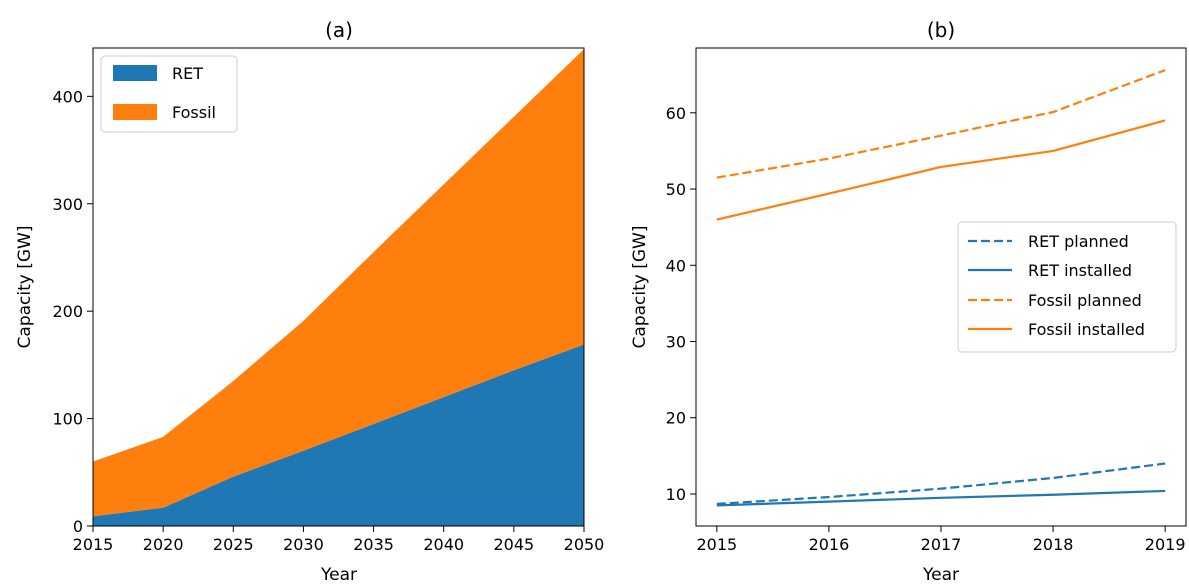 The image size is (1189, 584). I want to click on panel-a-x-axis-label: Year, so click(338, 574).